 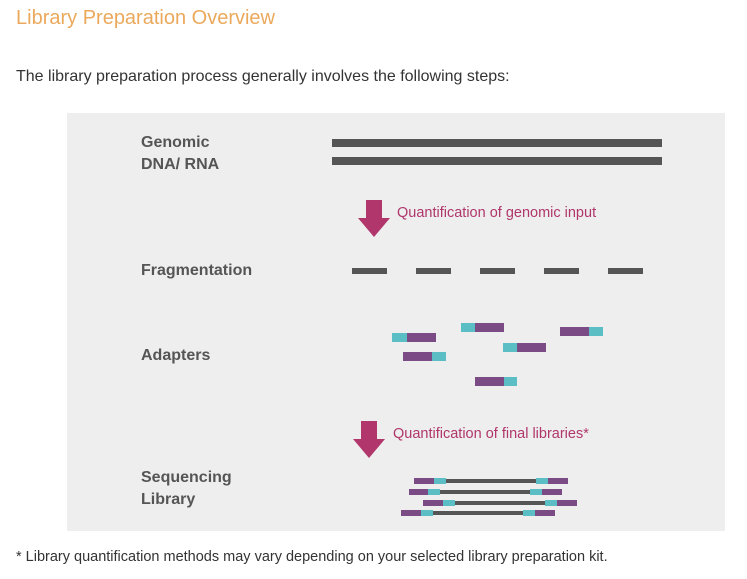 I want to click on sequencing-label-line1: Sequencing, so click(x=186, y=477).